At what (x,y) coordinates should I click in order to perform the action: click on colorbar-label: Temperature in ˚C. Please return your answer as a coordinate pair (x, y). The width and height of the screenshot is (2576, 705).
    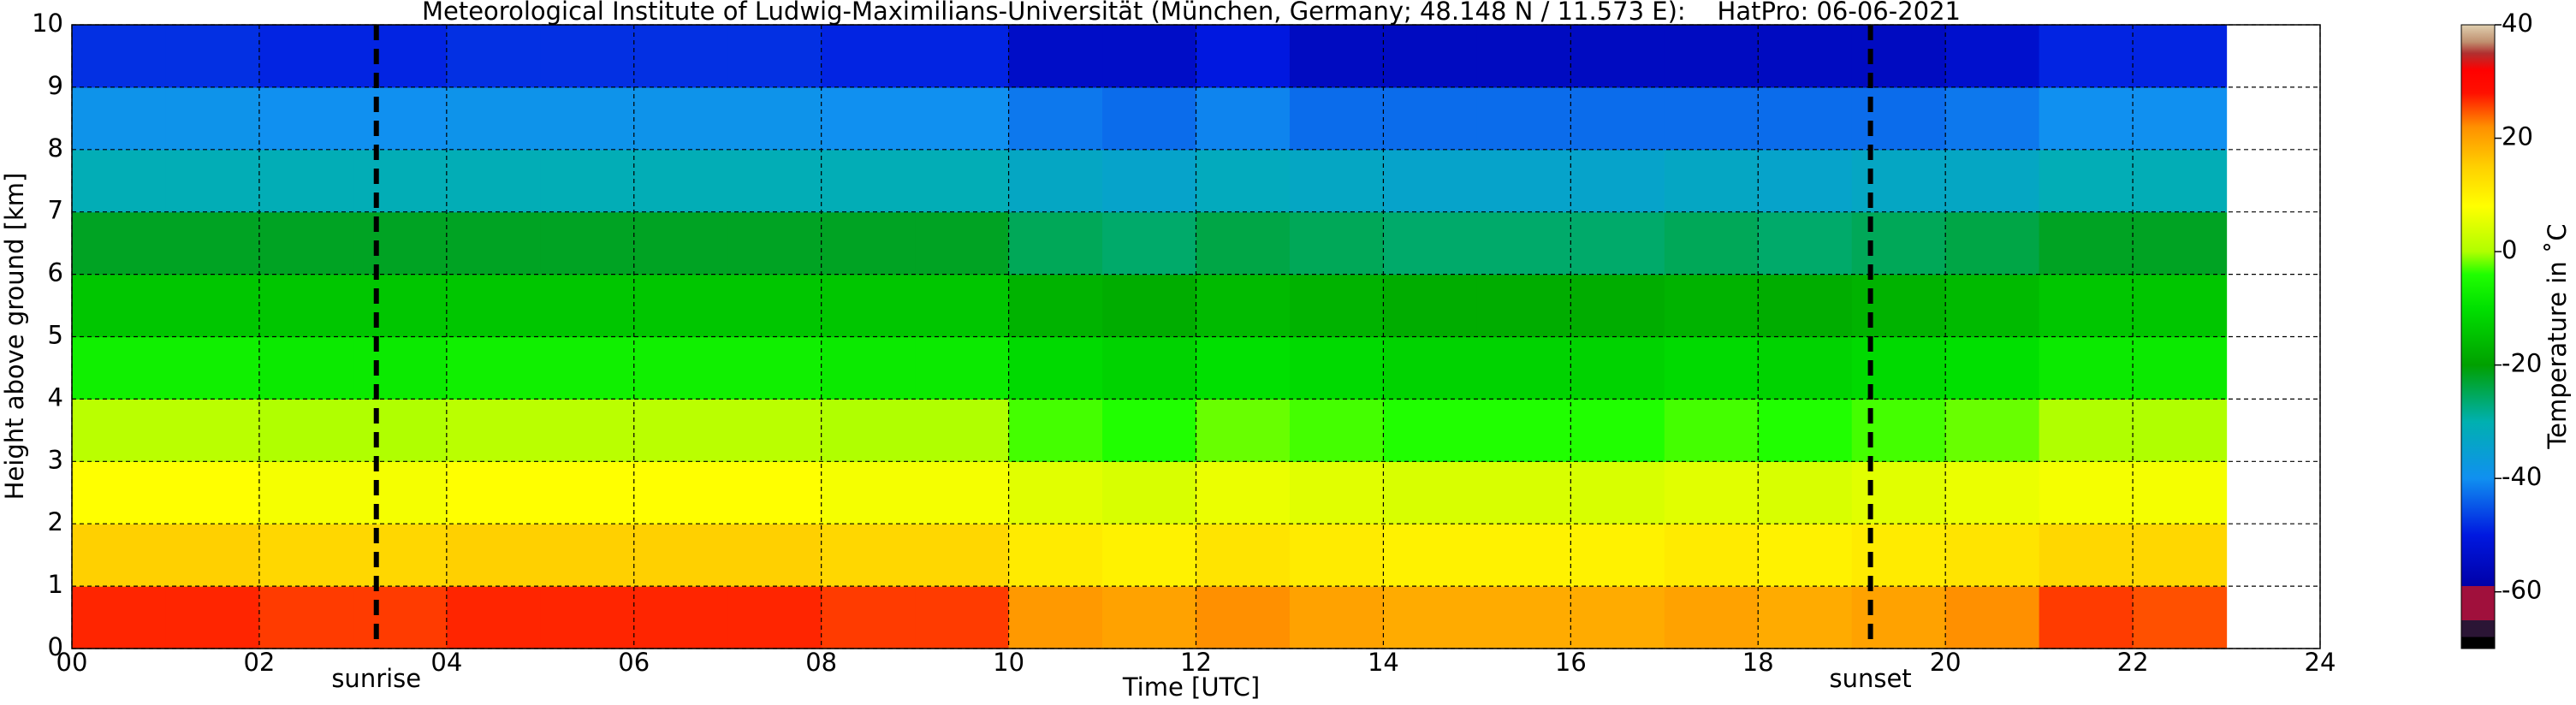
    Looking at the image, I should click on (2557, 336).